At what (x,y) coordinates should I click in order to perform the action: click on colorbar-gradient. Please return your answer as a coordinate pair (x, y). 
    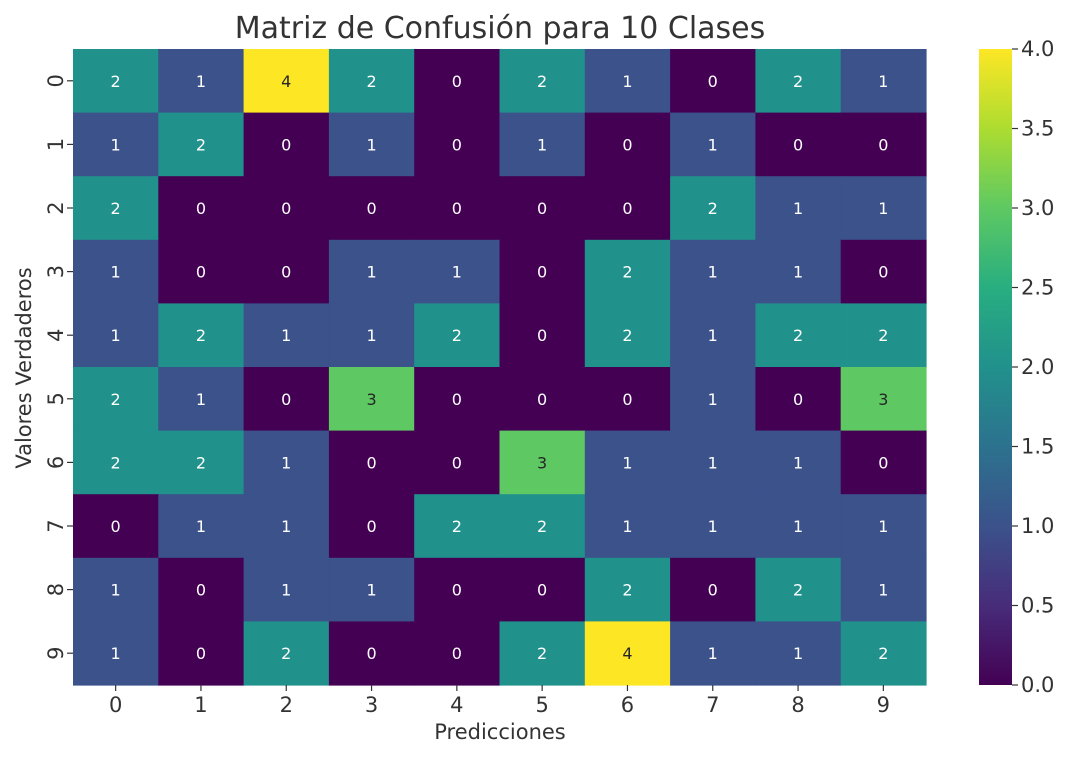
    Looking at the image, I should click on (995, 367).